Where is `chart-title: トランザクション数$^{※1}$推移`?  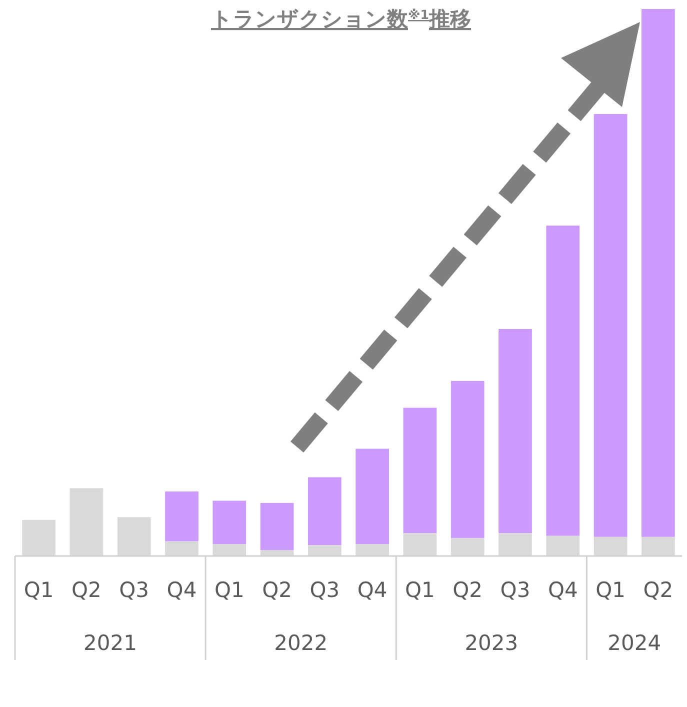 chart-title: トランザクション数$^{※1}$推移 is located at coordinates (341, 18).